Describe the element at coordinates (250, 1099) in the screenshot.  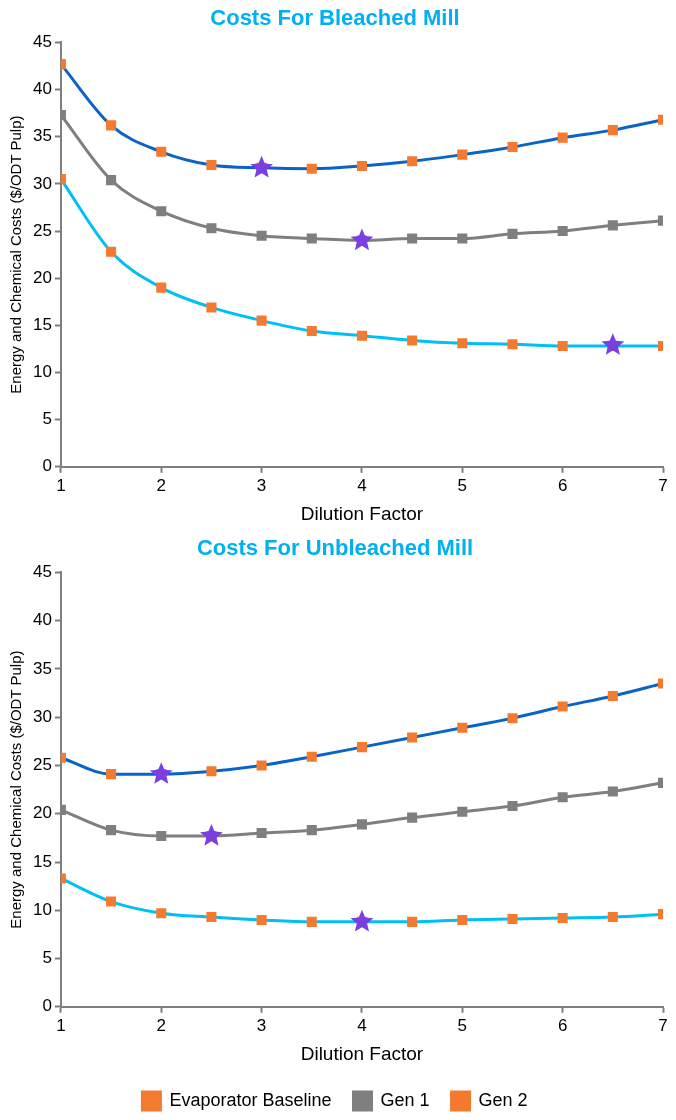
I see `legend-label: Evaporator Baseline` at that location.